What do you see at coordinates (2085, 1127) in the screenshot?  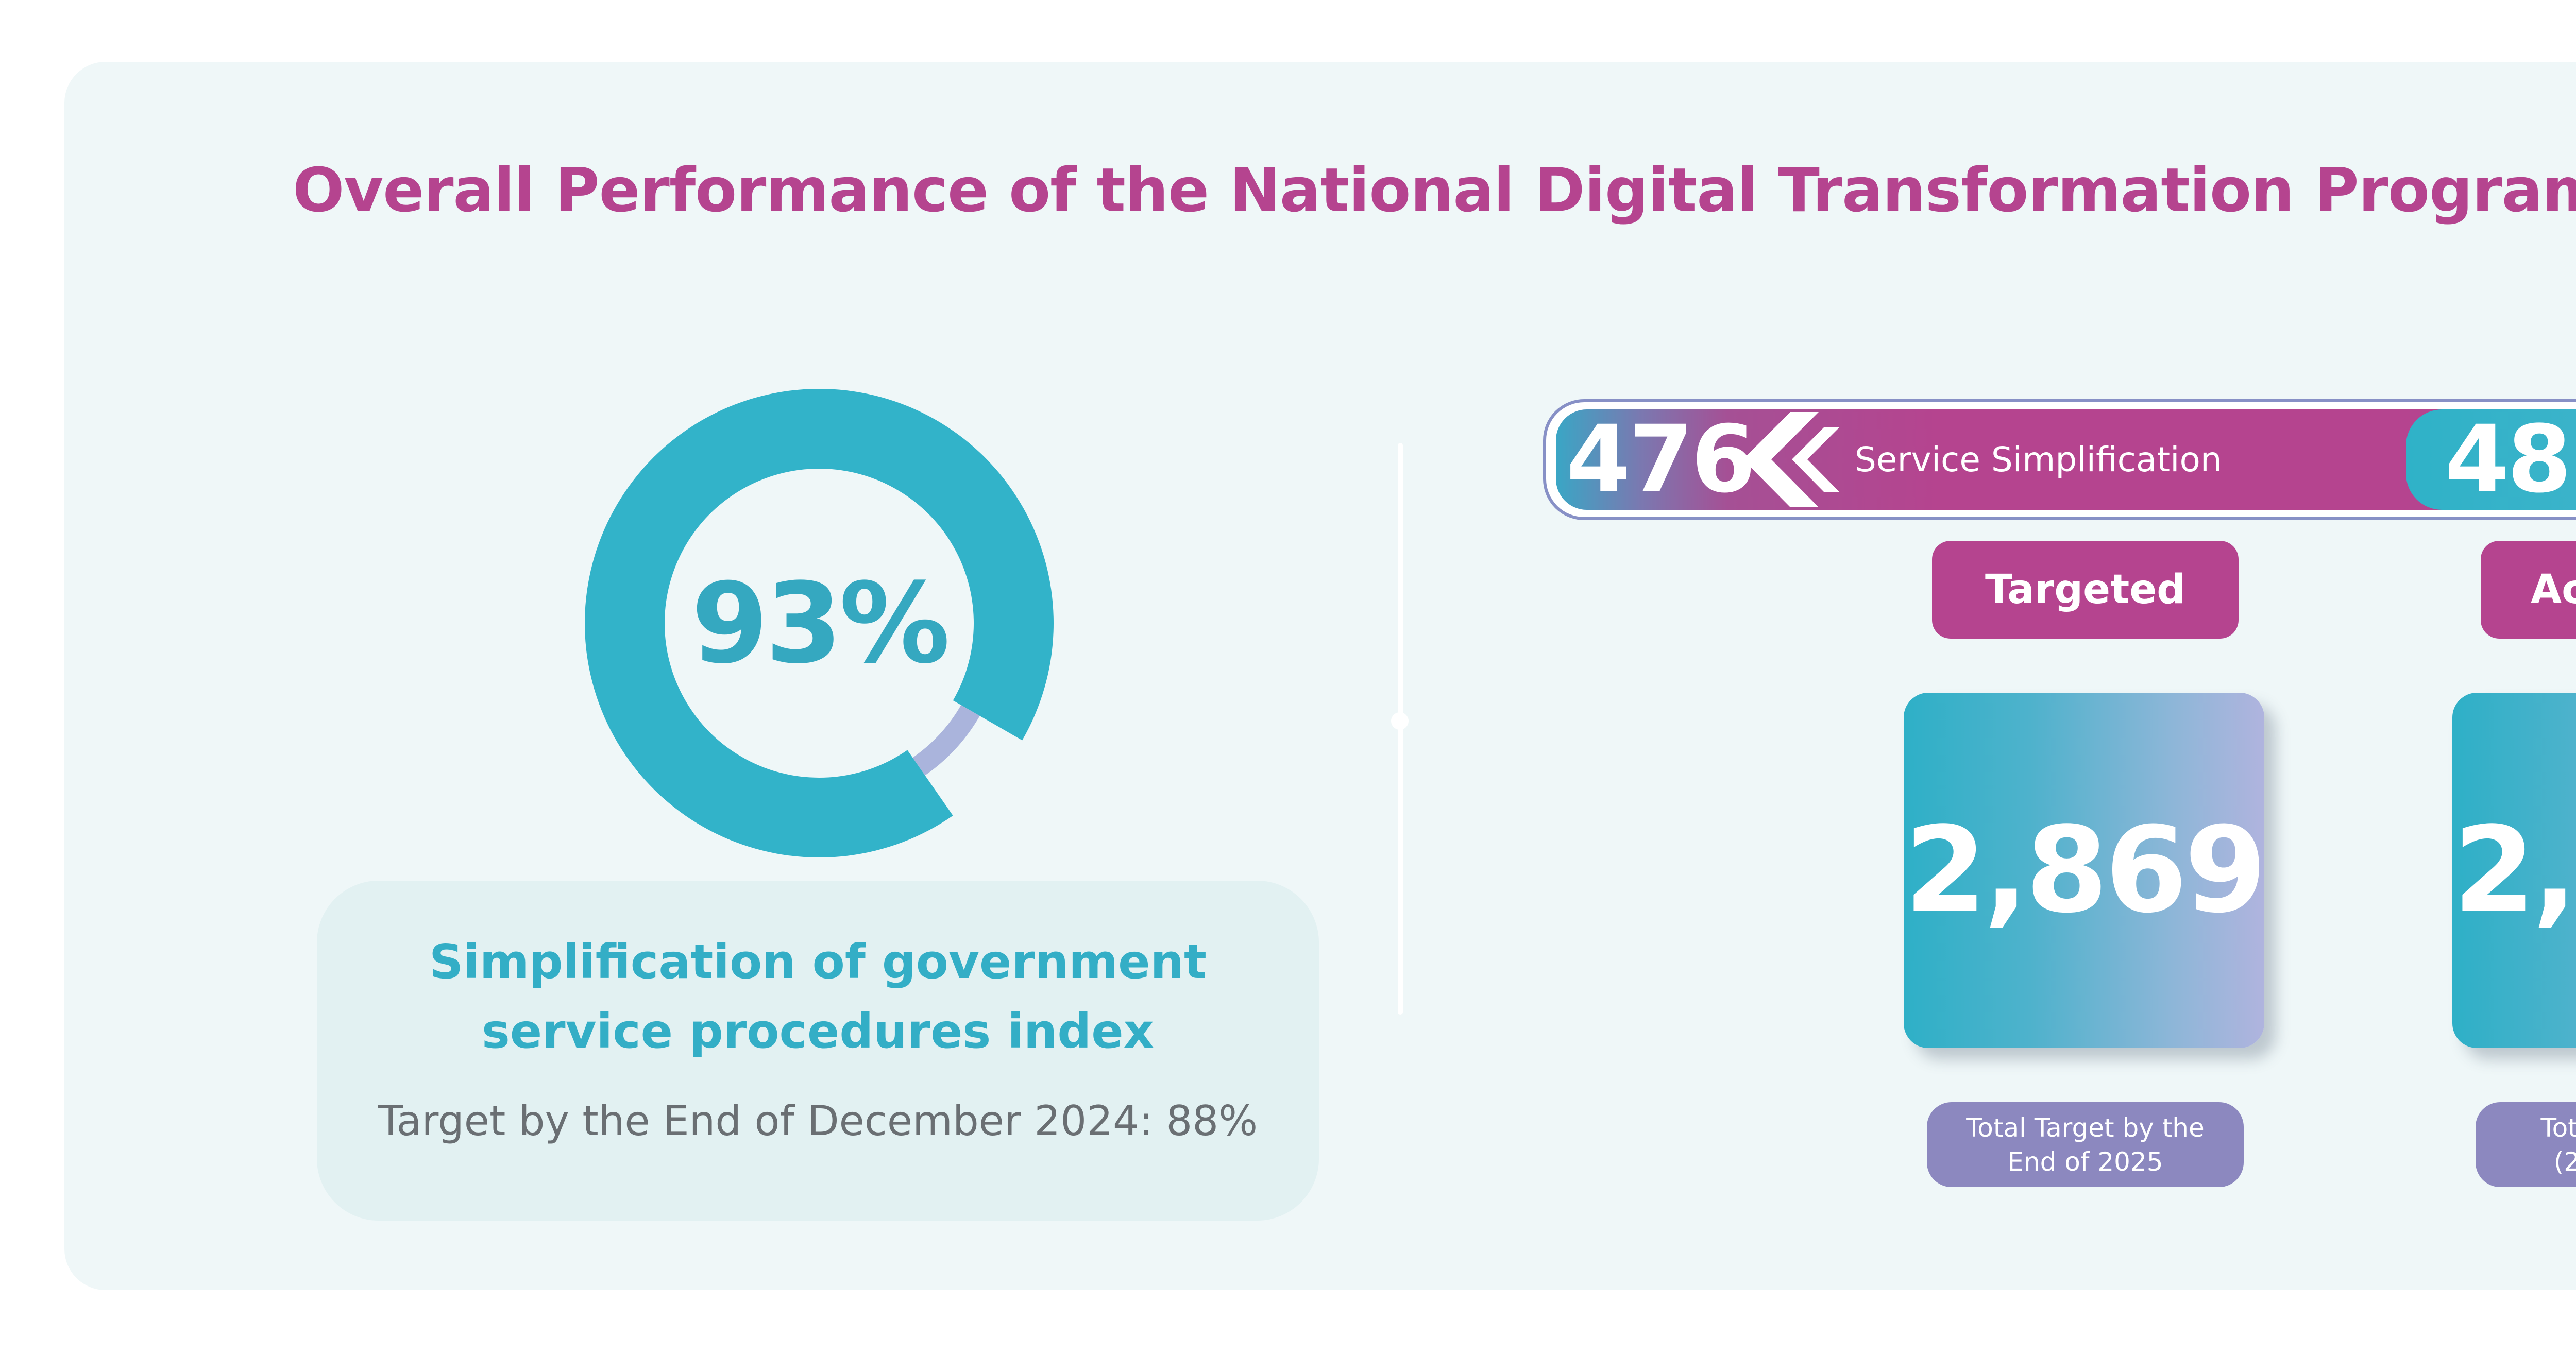 I see `targeted-caption-line1: Total Target by the` at bounding box center [2085, 1127].